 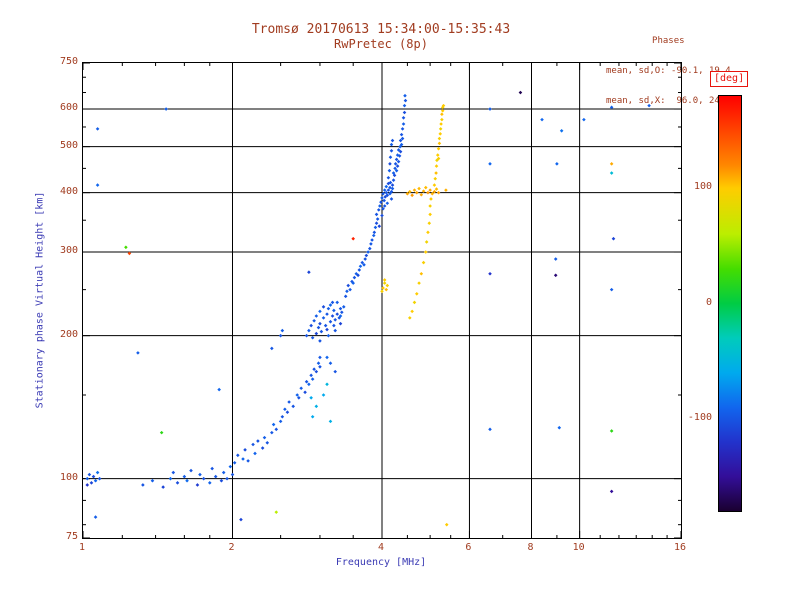 What do you see at coordinates (680, 547) in the screenshot?
I see `x-tick-label: 16` at bounding box center [680, 547].